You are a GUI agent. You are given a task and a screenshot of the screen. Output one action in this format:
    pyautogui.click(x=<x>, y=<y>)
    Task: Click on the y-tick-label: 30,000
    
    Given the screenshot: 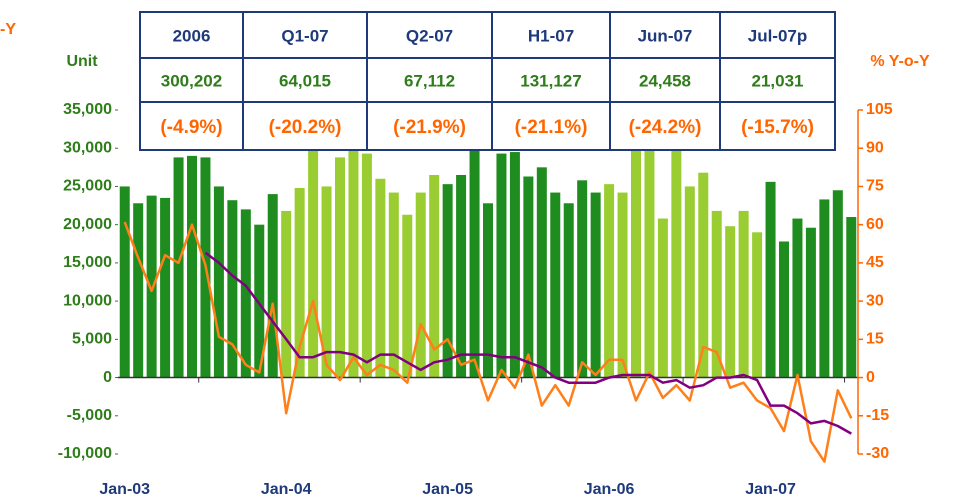 What is the action you would take?
    pyautogui.click(x=87, y=147)
    